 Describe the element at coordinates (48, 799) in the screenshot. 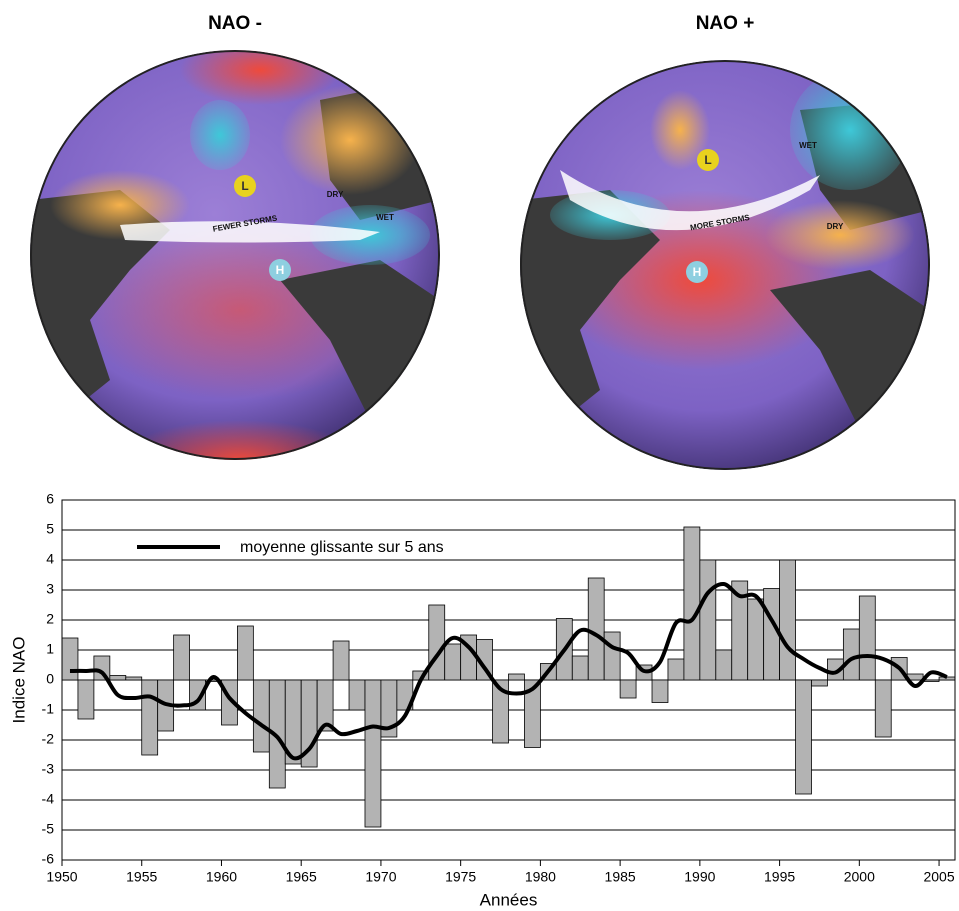

I see `y-tick-label: -4` at that location.